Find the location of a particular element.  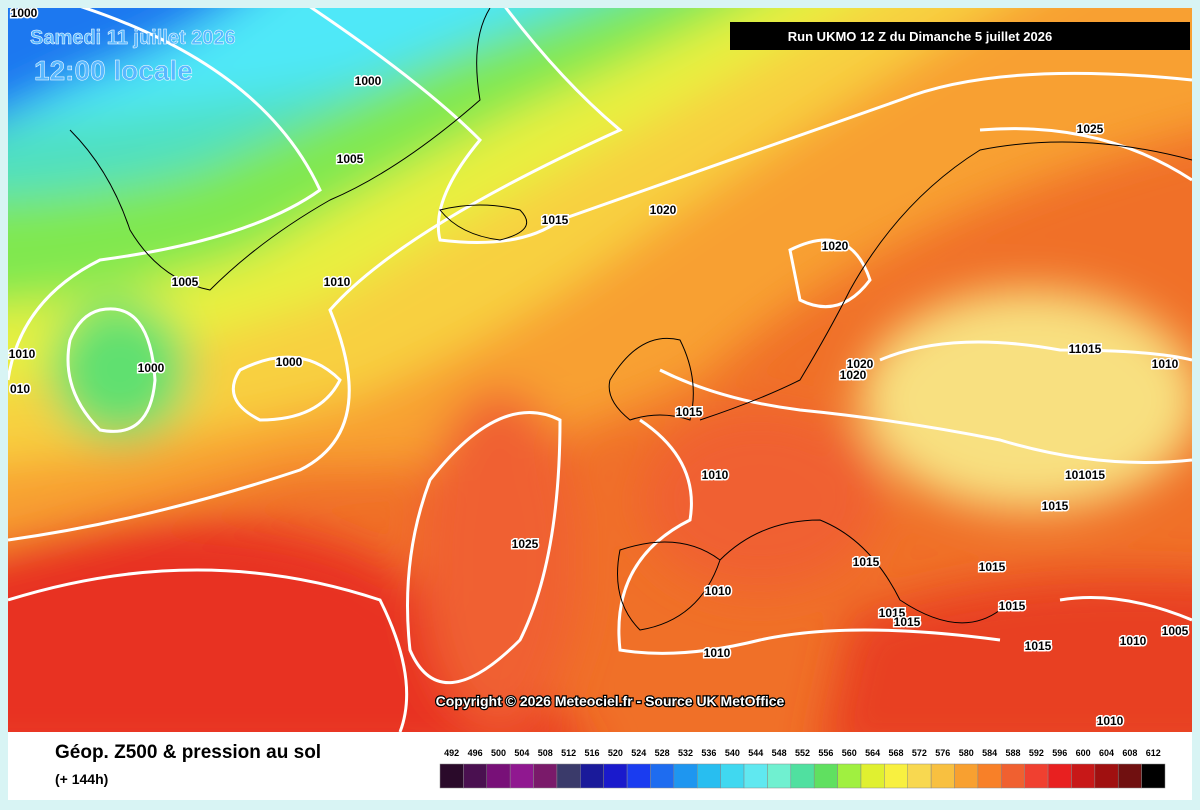

isobar-label: 101015 is located at coordinates (1085, 475).